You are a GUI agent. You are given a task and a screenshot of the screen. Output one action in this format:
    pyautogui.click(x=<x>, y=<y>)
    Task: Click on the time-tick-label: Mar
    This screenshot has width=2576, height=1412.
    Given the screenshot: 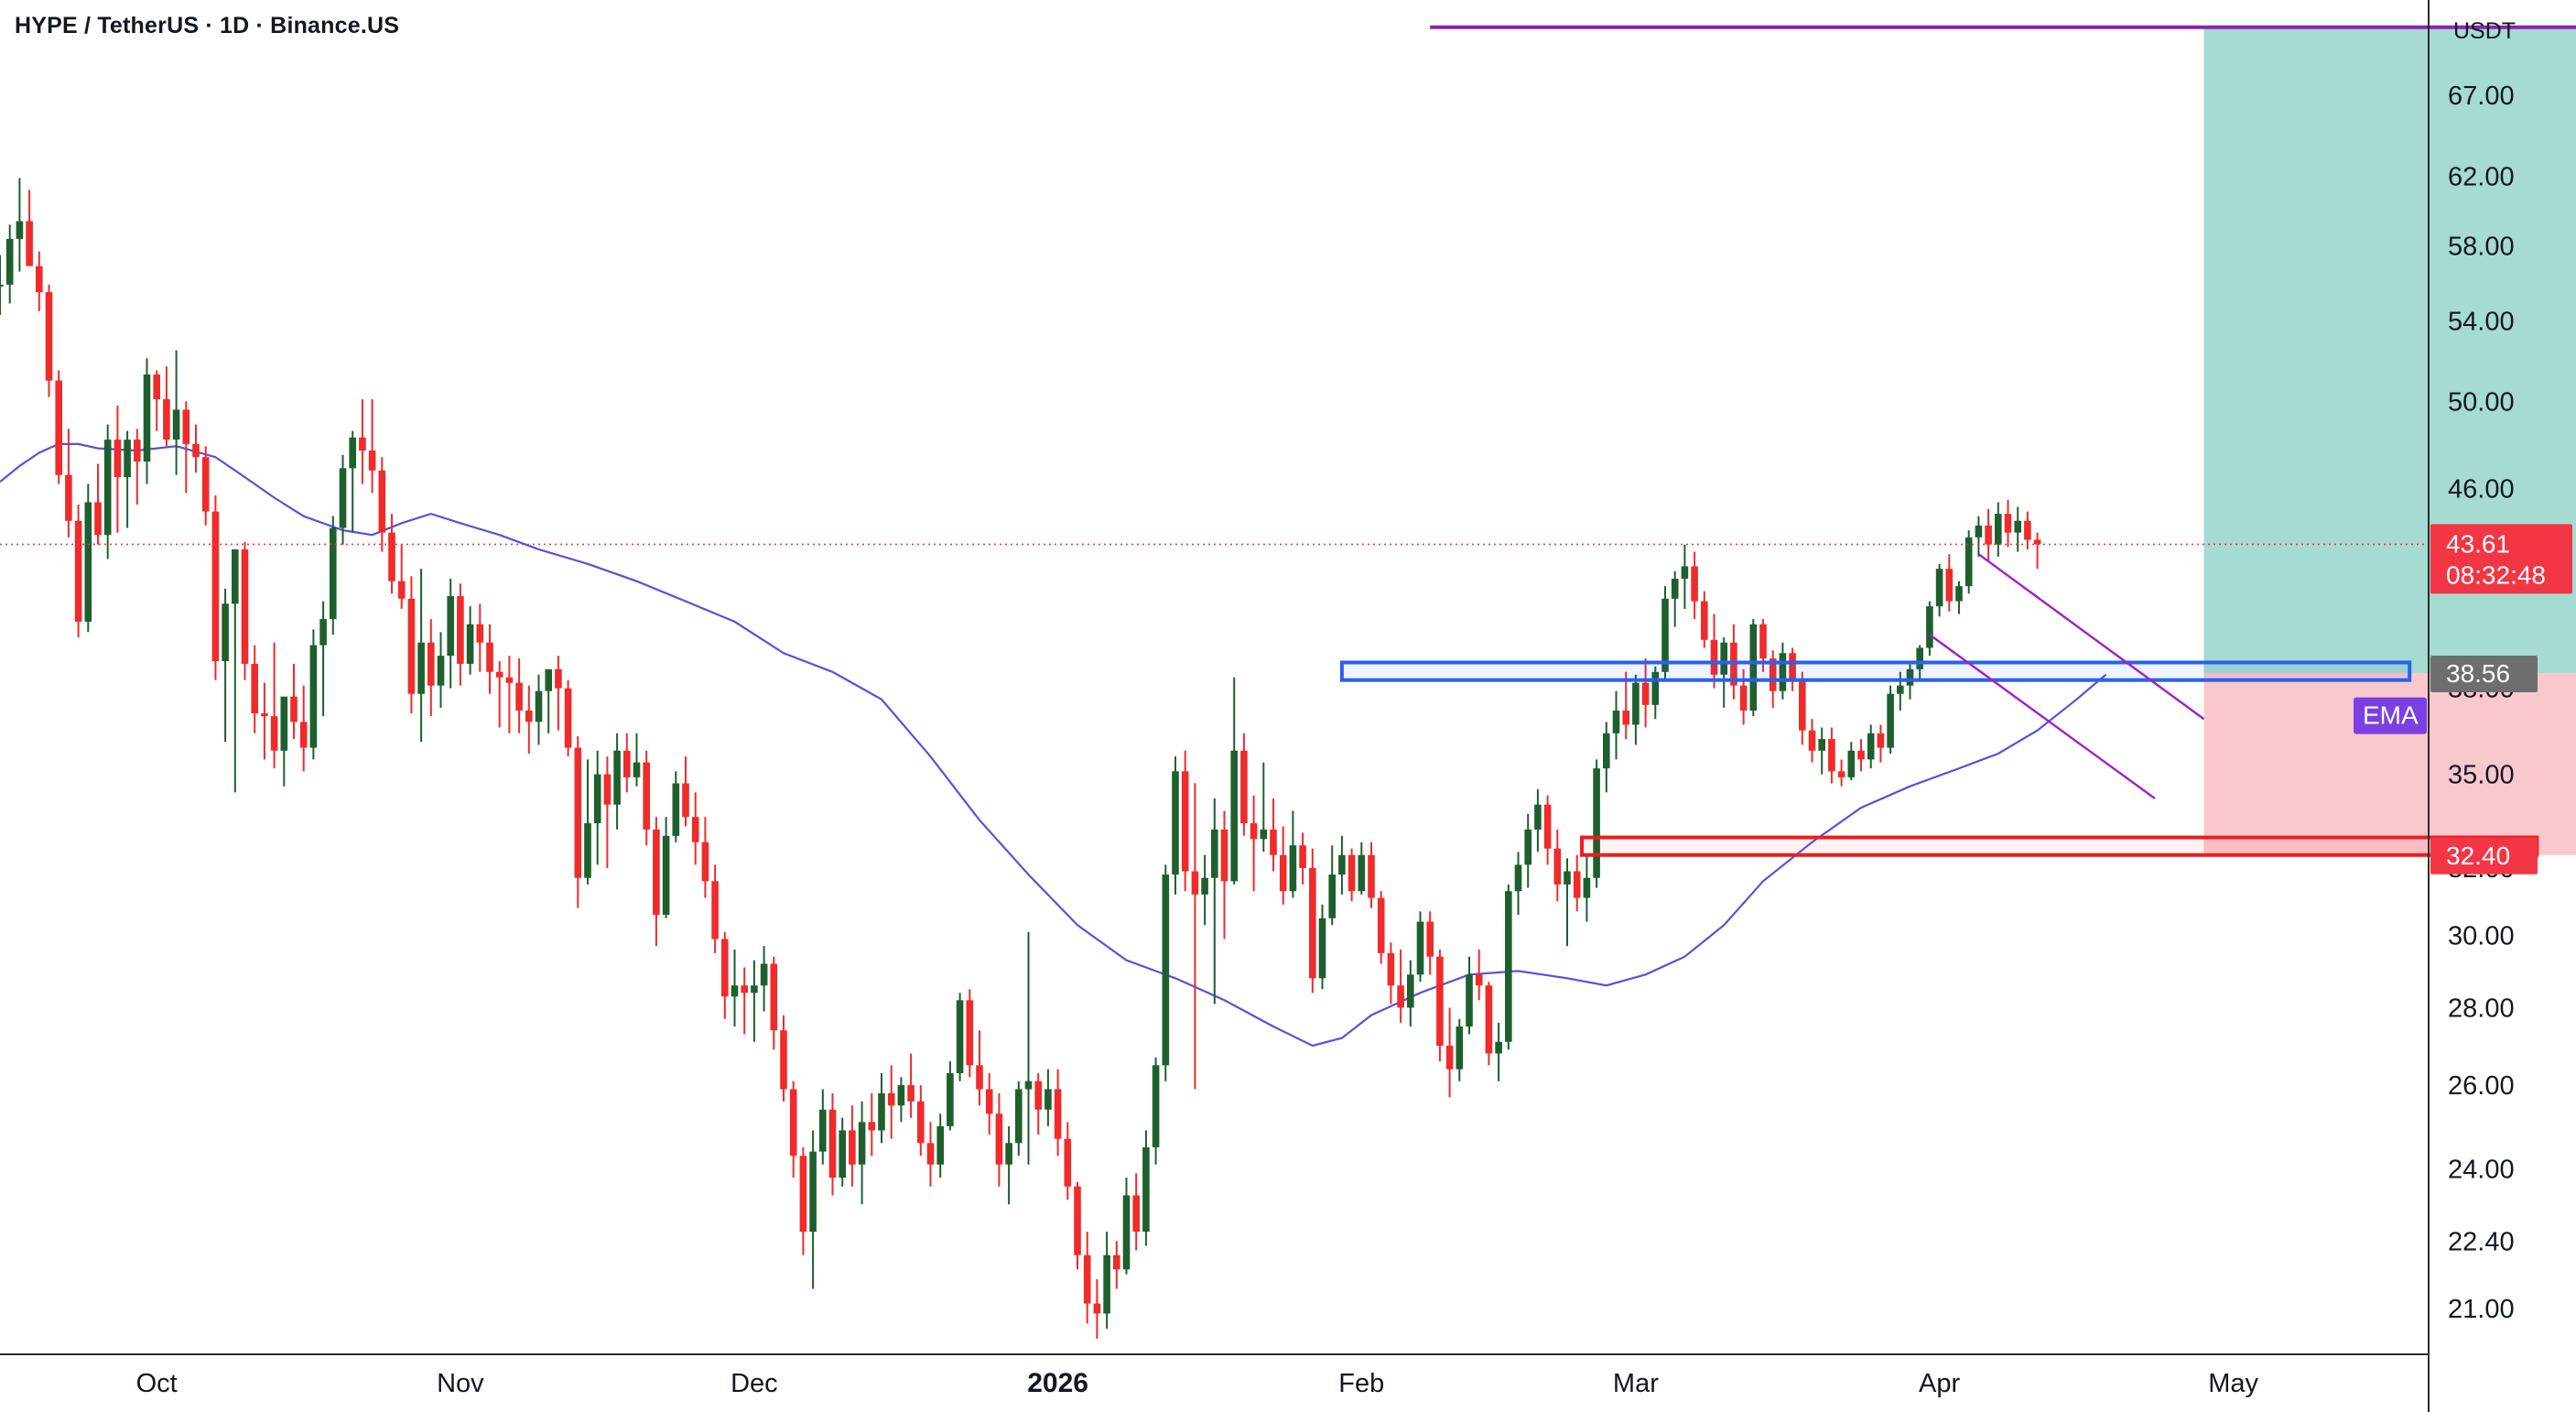 What is the action you would take?
    pyautogui.click(x=1636, y=1383)
    